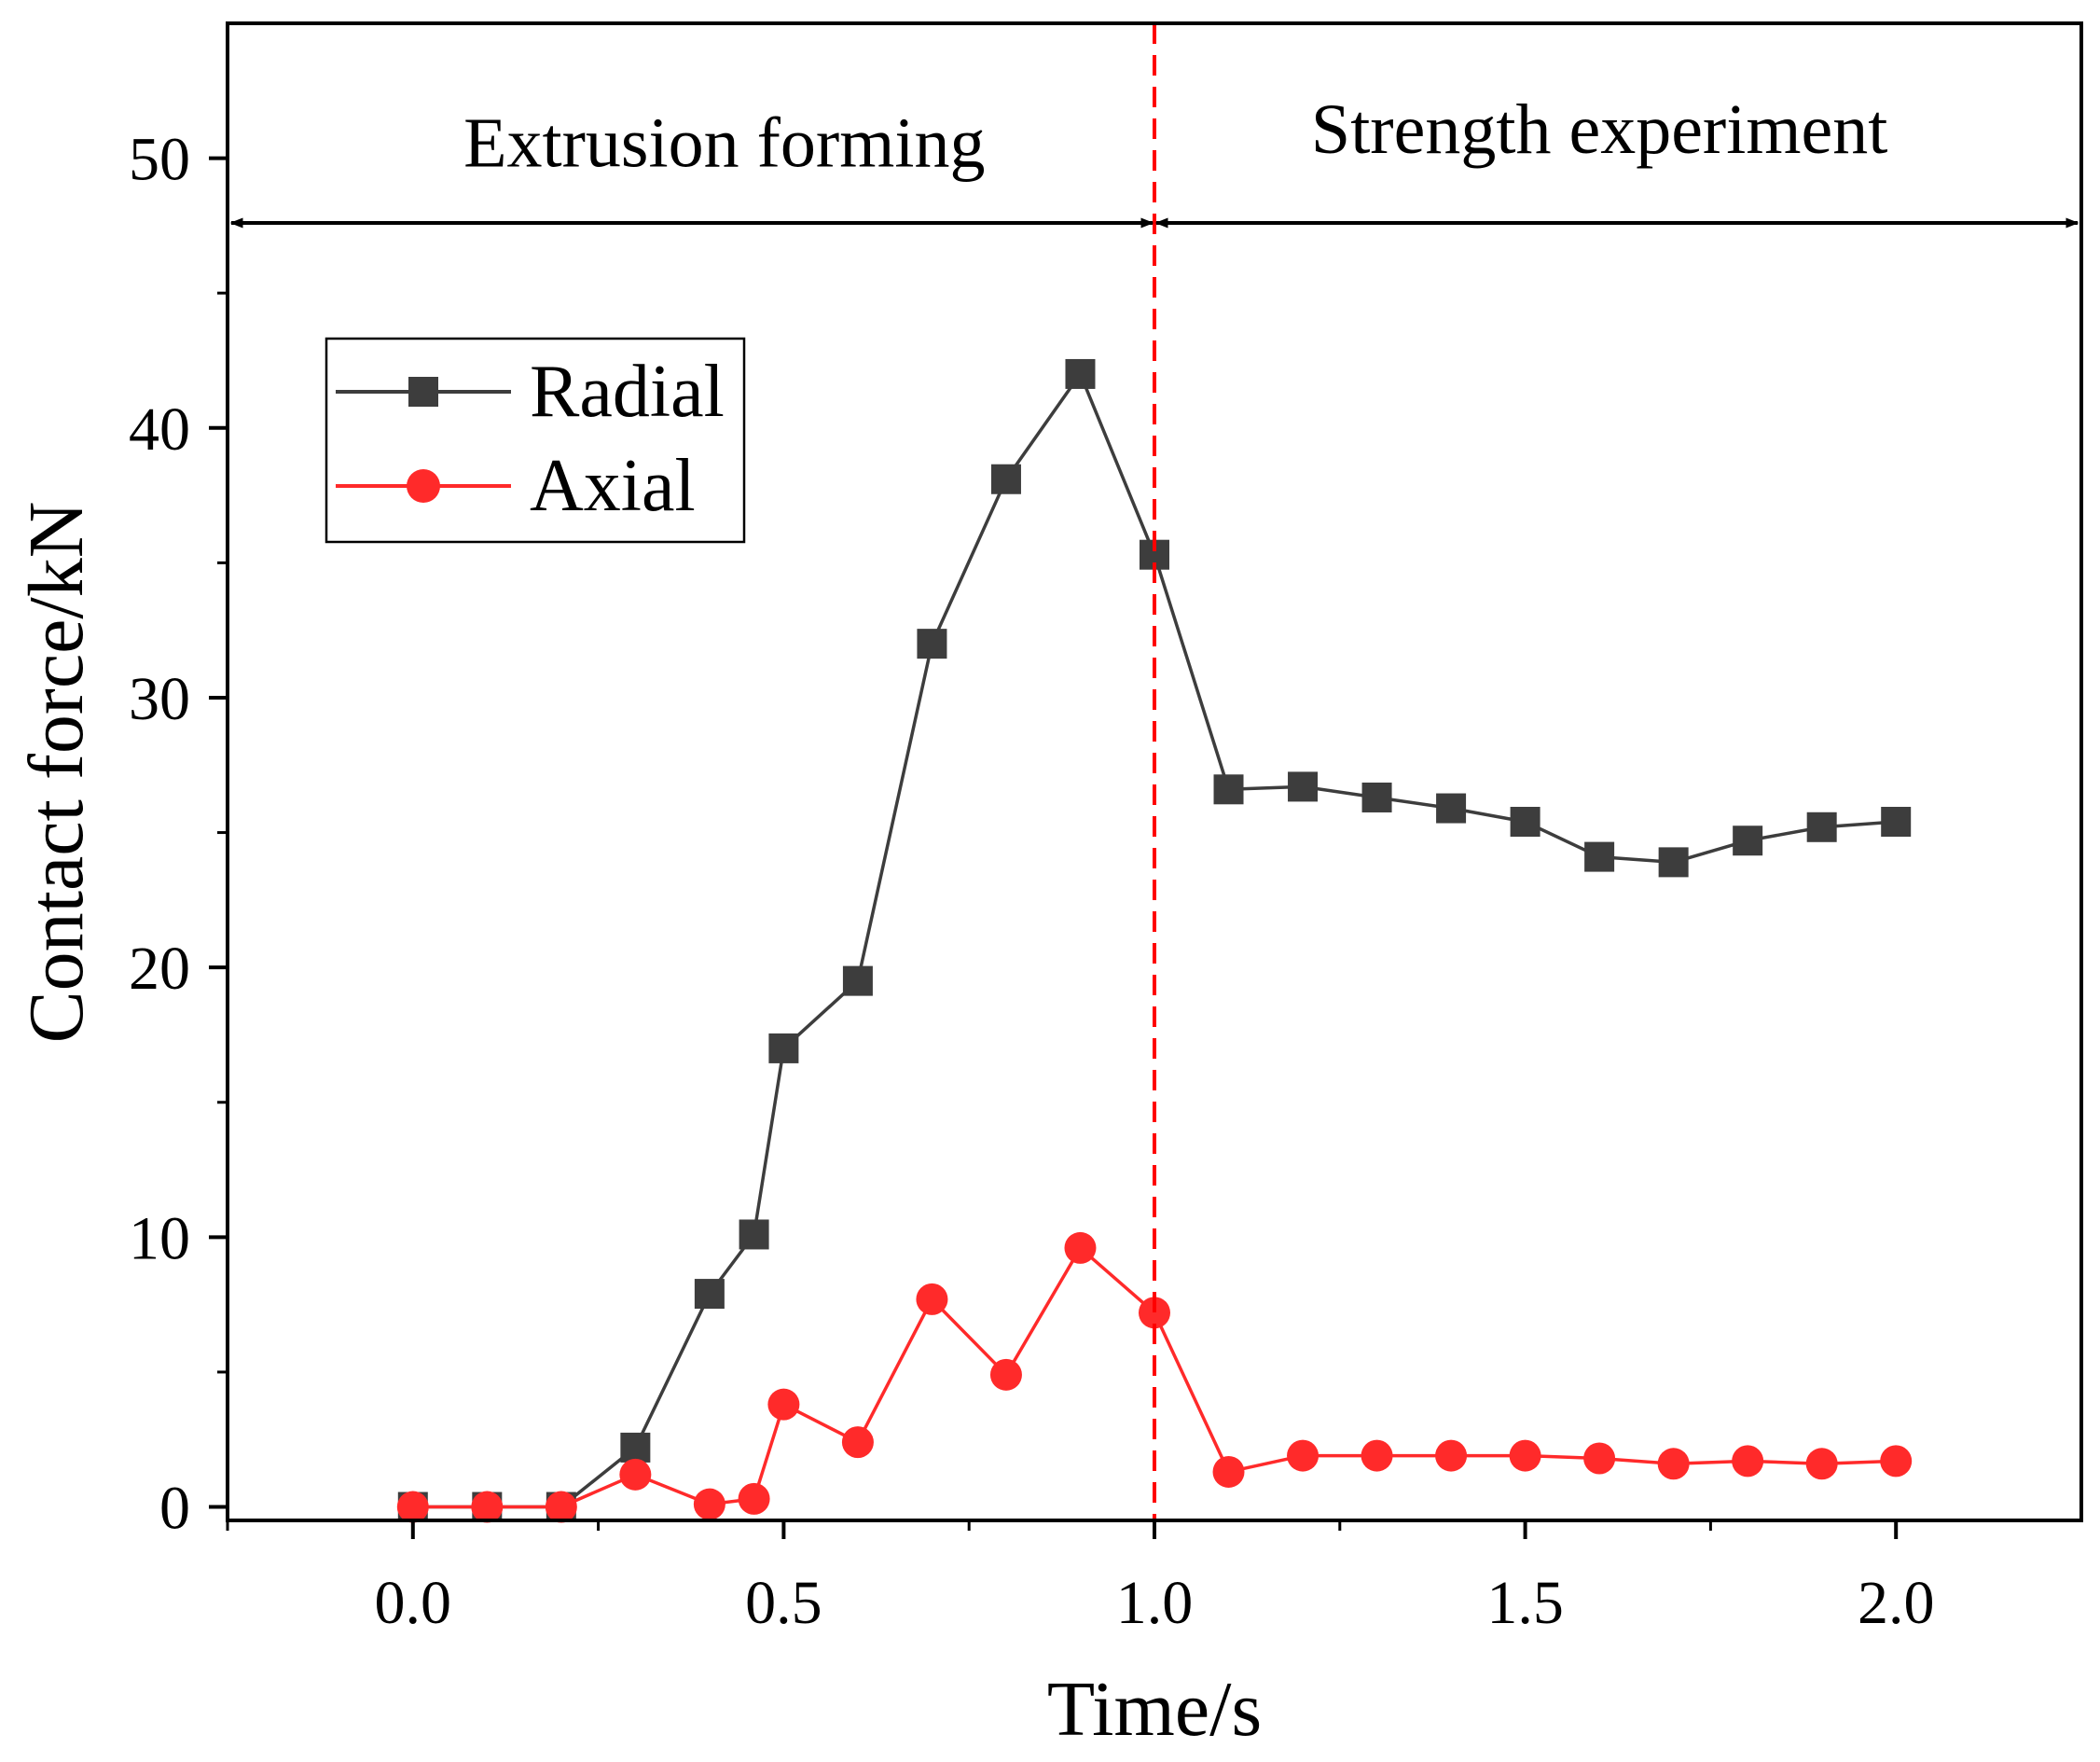  I want to click on legend-radial-marker, so click(423, 392).